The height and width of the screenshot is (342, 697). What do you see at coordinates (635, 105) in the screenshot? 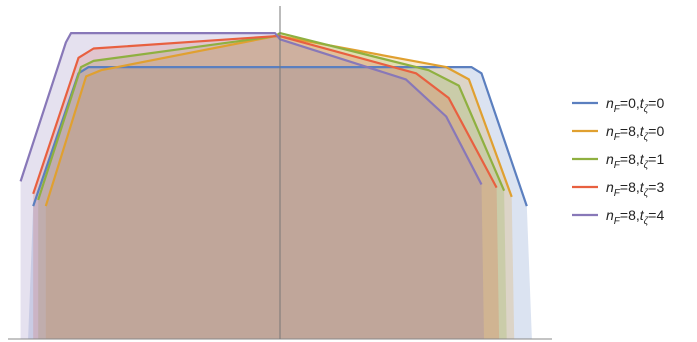
I see `legend-label-0: nF=0,tζ=0` at bounding box center [635, 105].